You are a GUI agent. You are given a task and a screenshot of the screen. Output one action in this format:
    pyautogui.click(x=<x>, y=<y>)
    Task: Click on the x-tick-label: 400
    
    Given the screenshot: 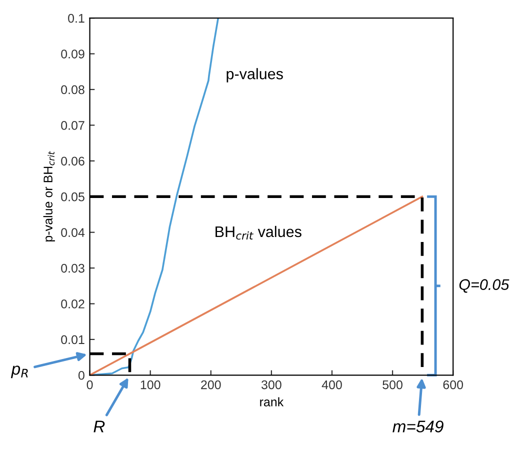 What is the action you would take?
    pyautogui.click(x=332, y=385)
    